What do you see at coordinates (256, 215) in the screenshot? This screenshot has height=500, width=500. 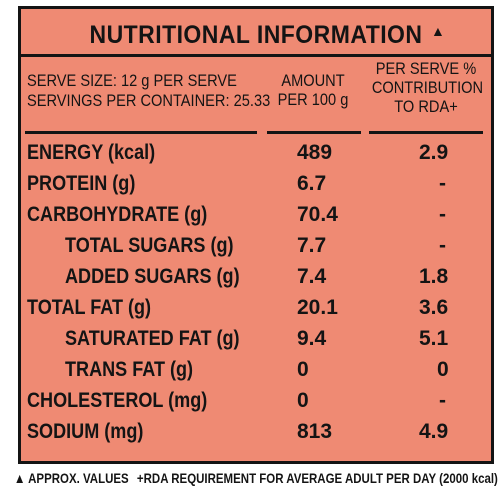 I see `nutrient-row: CARBOHYDRATE (g) 70.4 -` at bounding box center [256, 215].